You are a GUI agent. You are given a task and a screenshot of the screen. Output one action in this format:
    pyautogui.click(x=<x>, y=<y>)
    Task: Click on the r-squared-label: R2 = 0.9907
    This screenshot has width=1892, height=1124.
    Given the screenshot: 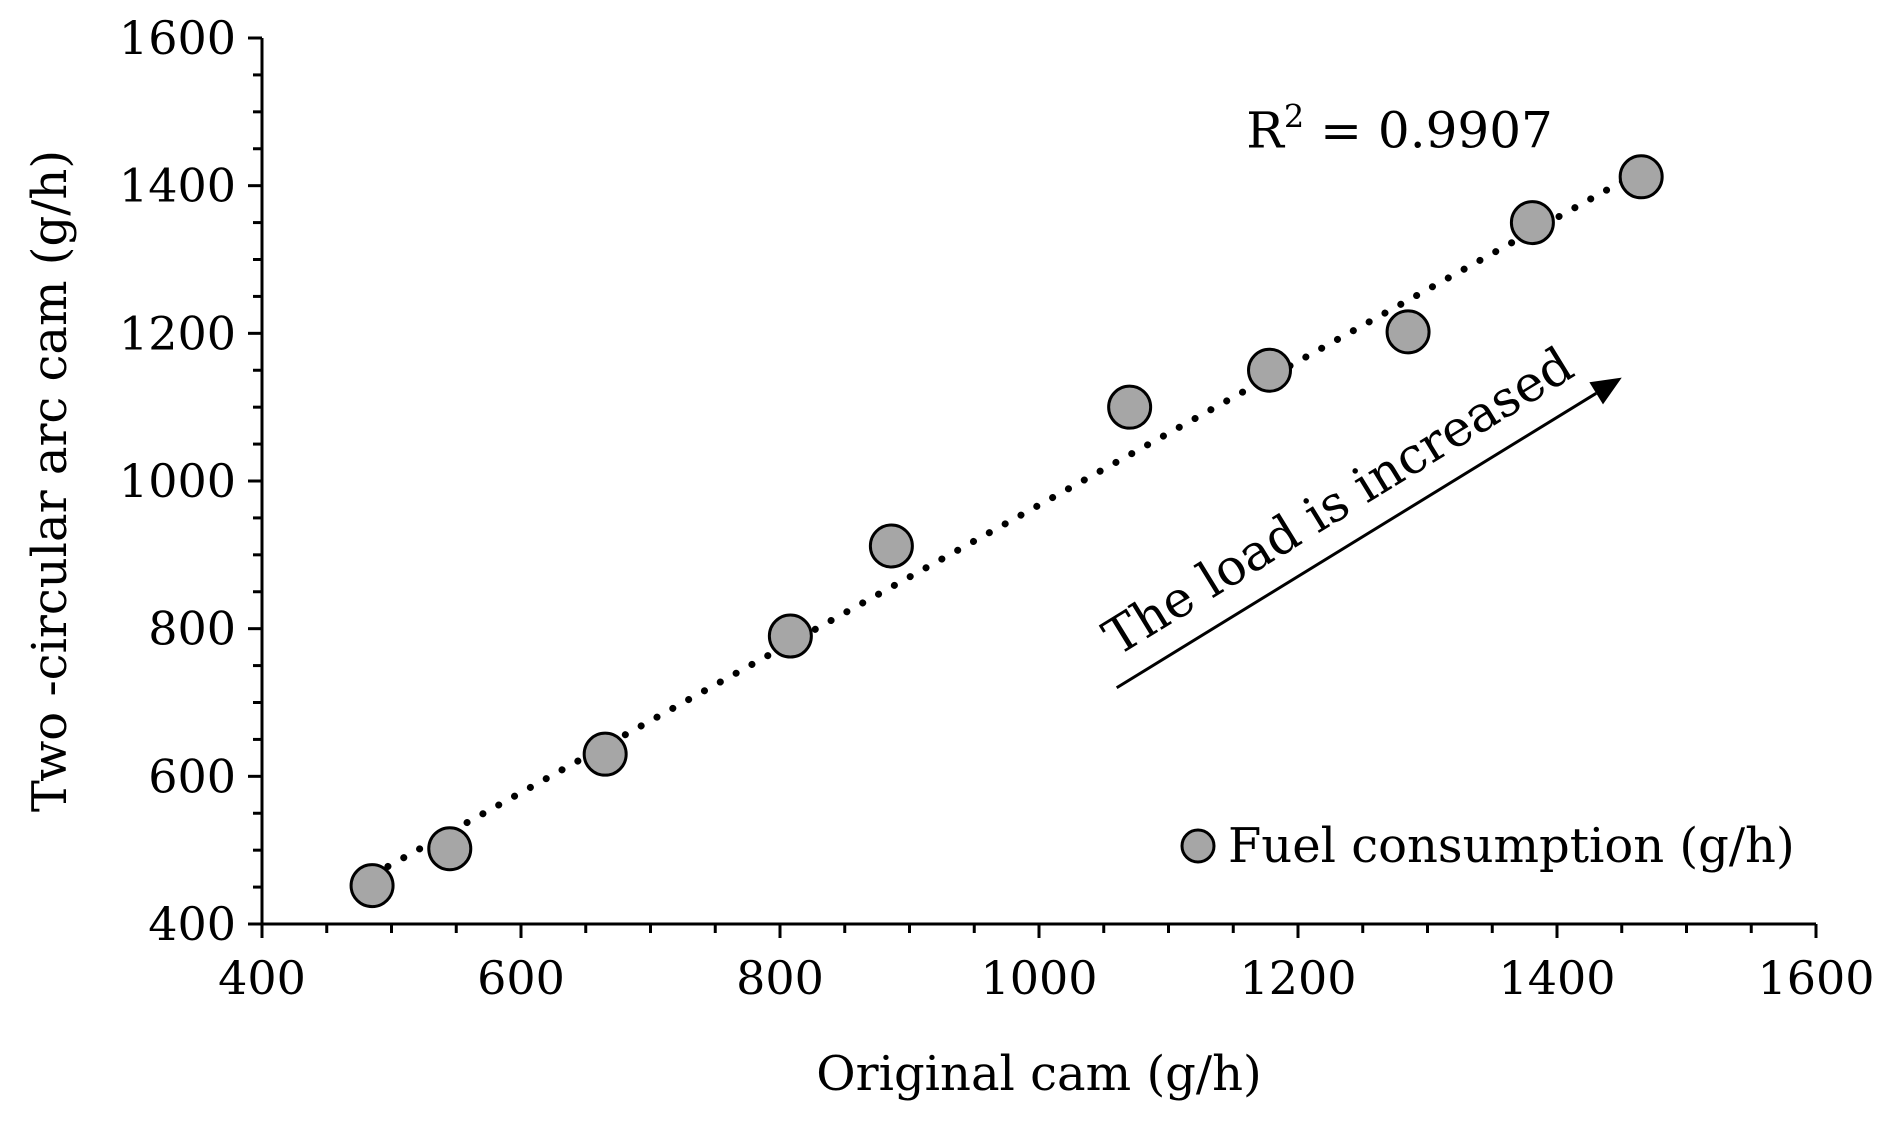 What is the action you would take?
    pyautogui.click(x=1399, y=128)
    